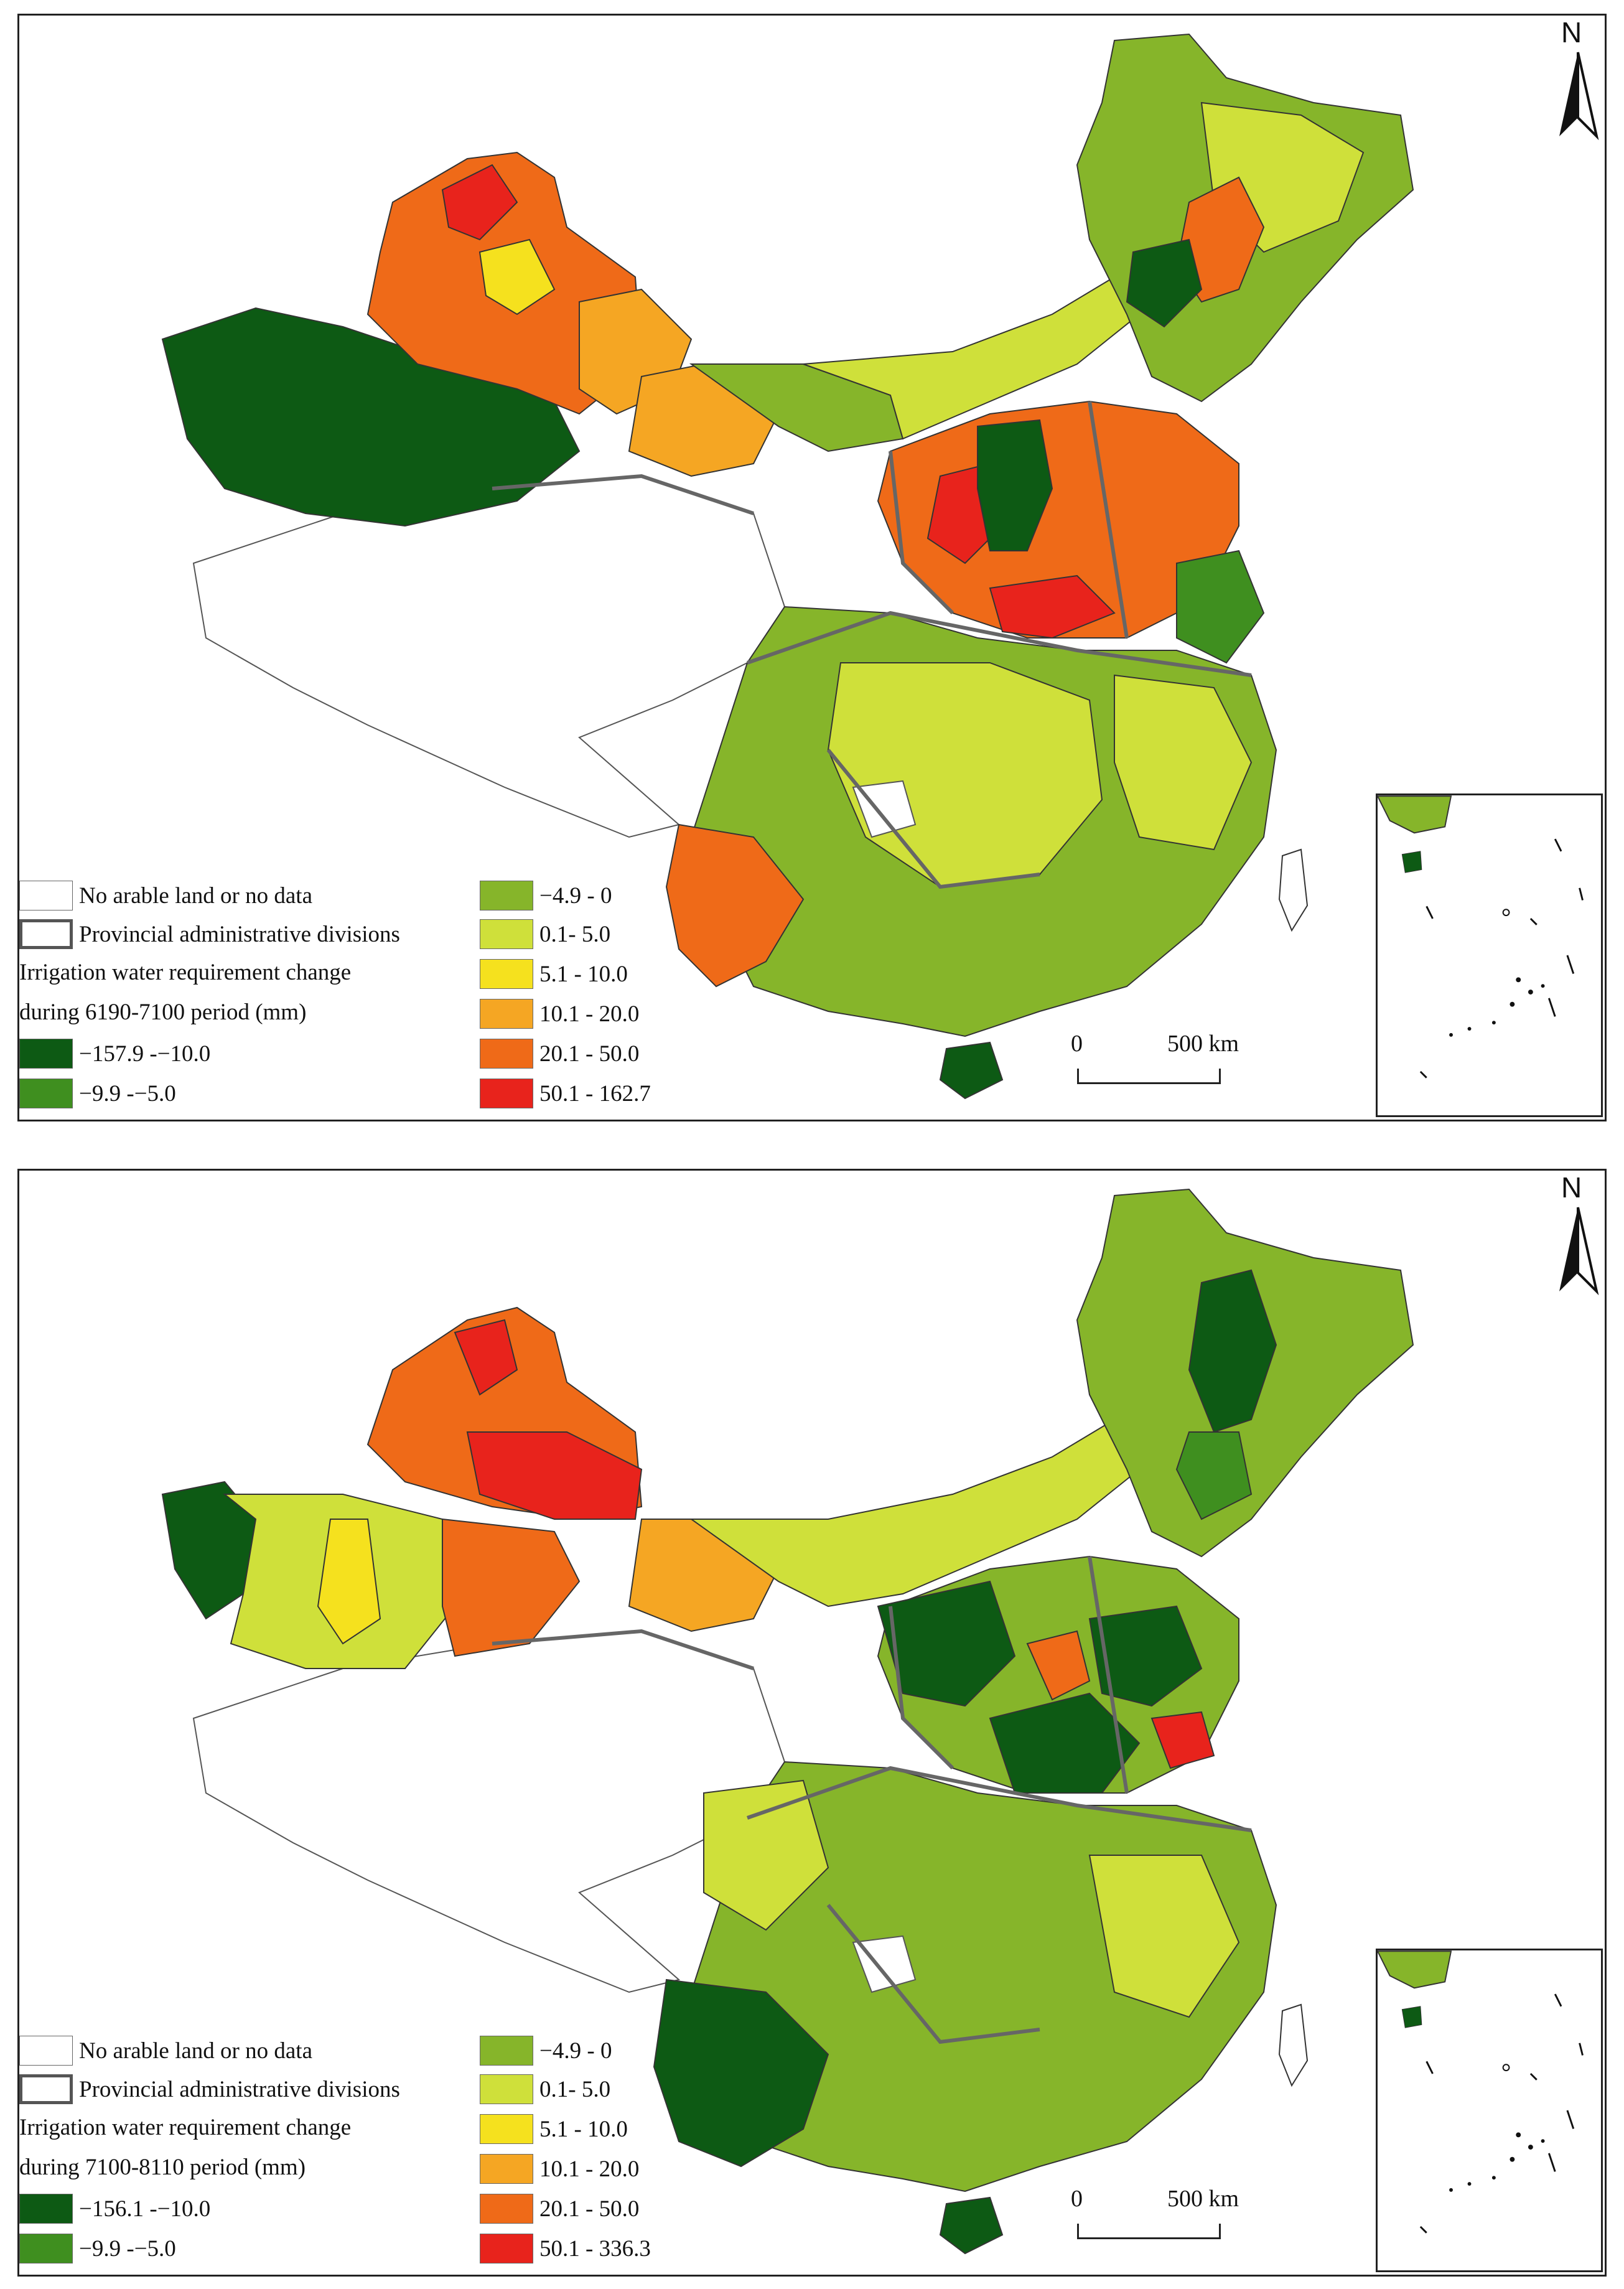 This screenshot has height=2289, width=1624. Describe the element at coordinates (1065, 1743) in the screenshot. I see `region-henan-green` at that location.